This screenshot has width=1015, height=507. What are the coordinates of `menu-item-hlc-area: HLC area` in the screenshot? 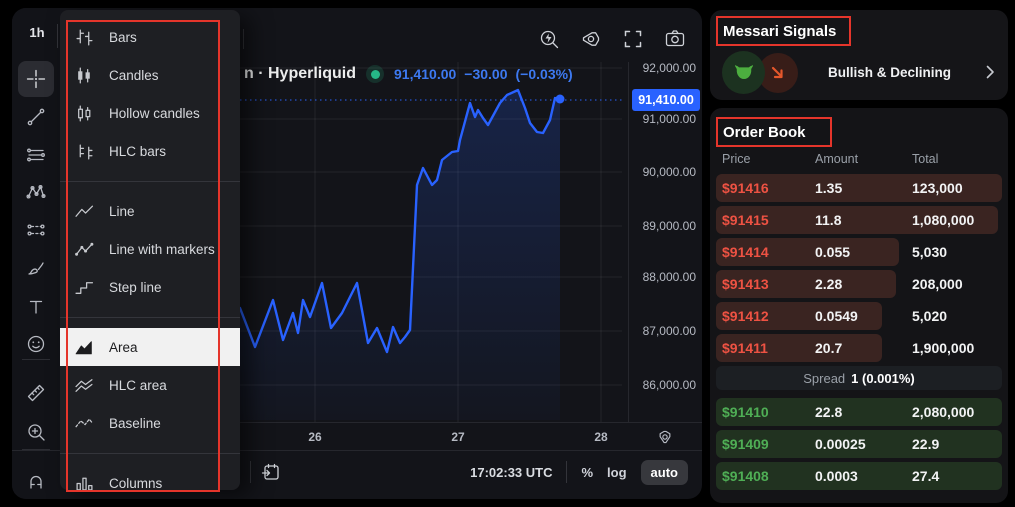 It's located at (150, 385).